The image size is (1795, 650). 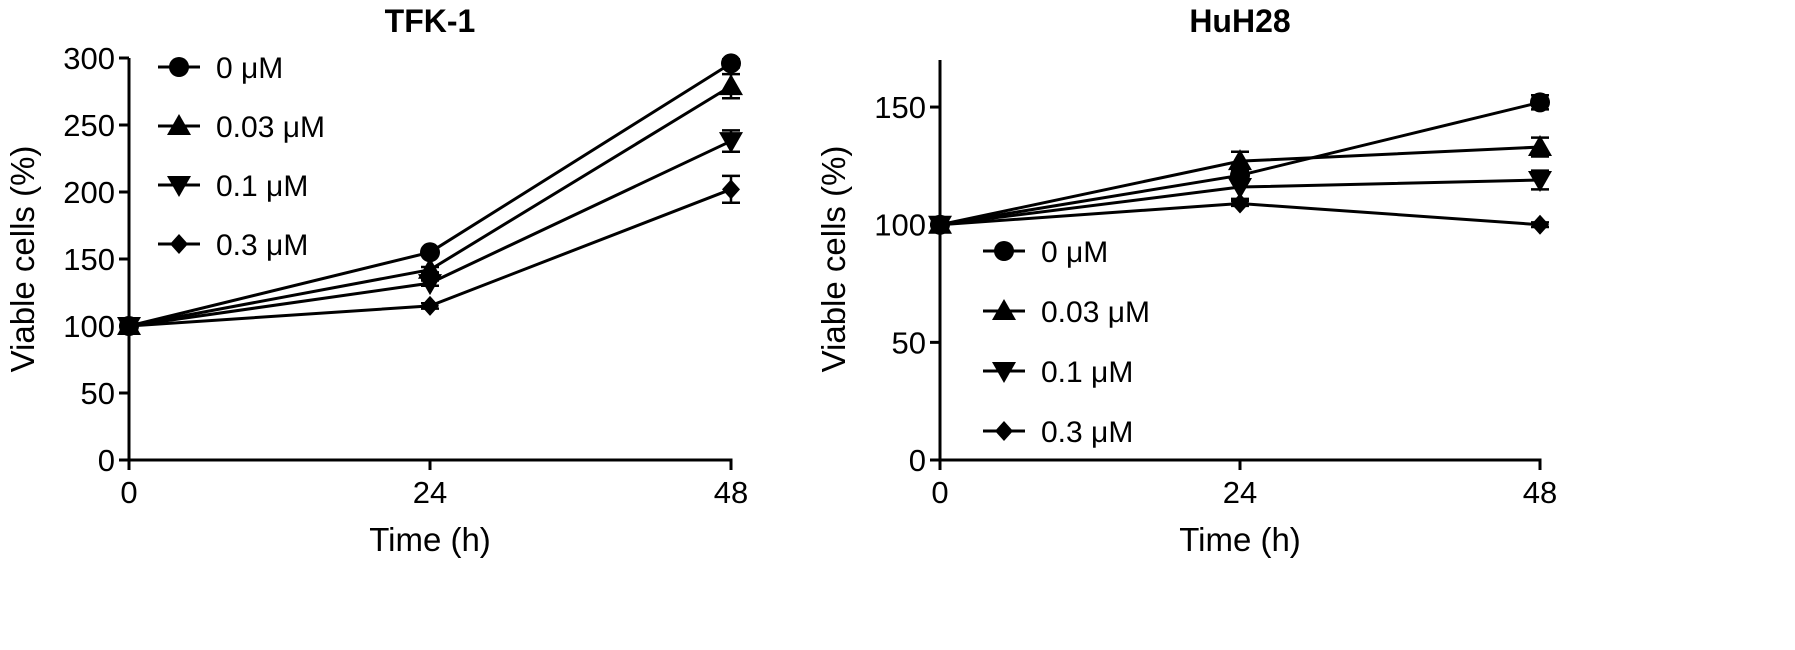 I want to click on y-tick-label: 300, so click(x=89, y=58).